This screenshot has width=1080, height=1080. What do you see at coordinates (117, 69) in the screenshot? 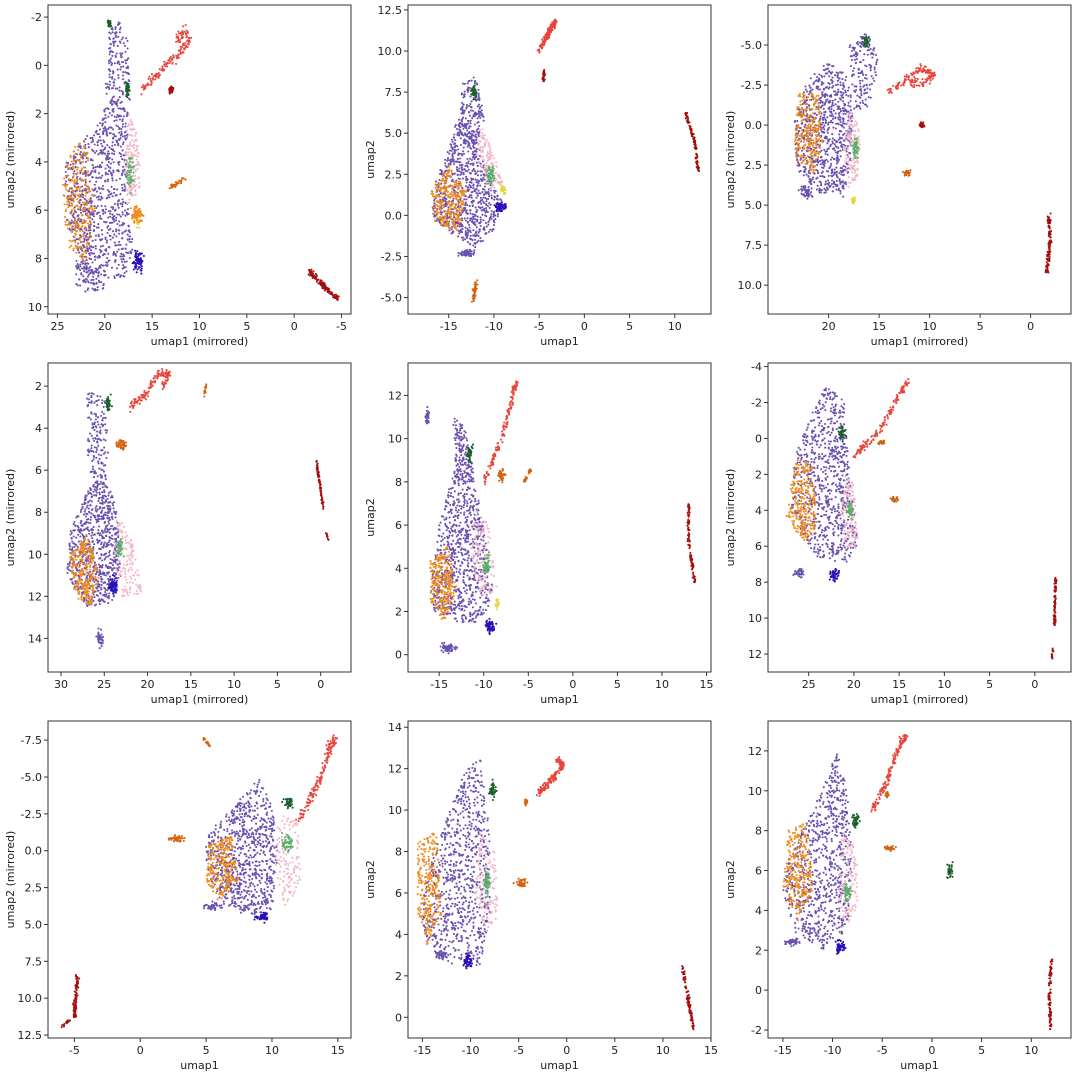
I see `cluster-purple` at bounding box center [117, 69].